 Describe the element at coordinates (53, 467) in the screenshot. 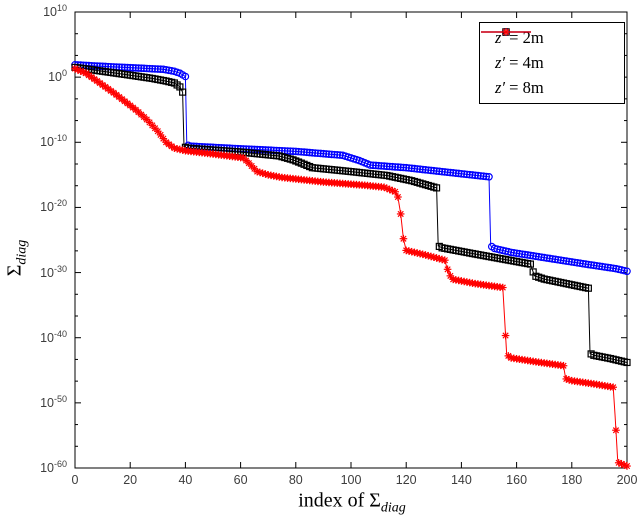

I see `y-tick-label: 10-60` at that location.